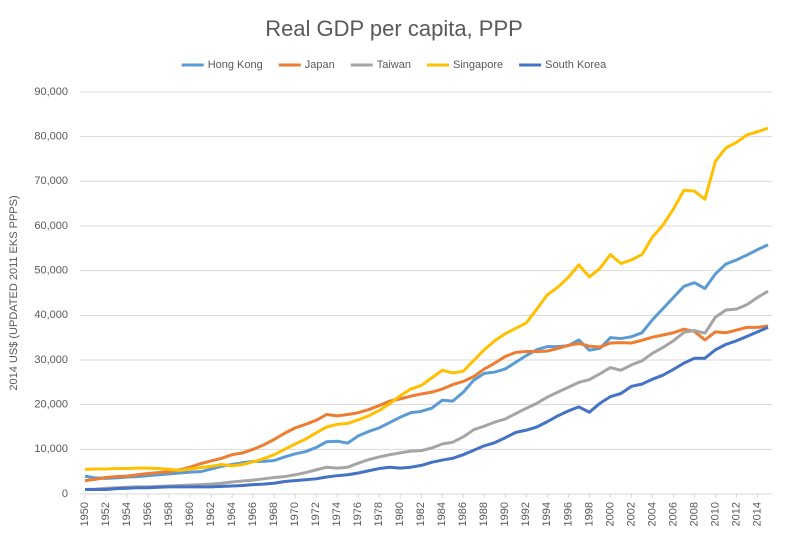 Image resolution: width=788 pixels, height=533 pixels. Describe the element at coordinates (394, 28) in the screenshot. I see `chart-title: Real GDP per capita, PPP` at that location.